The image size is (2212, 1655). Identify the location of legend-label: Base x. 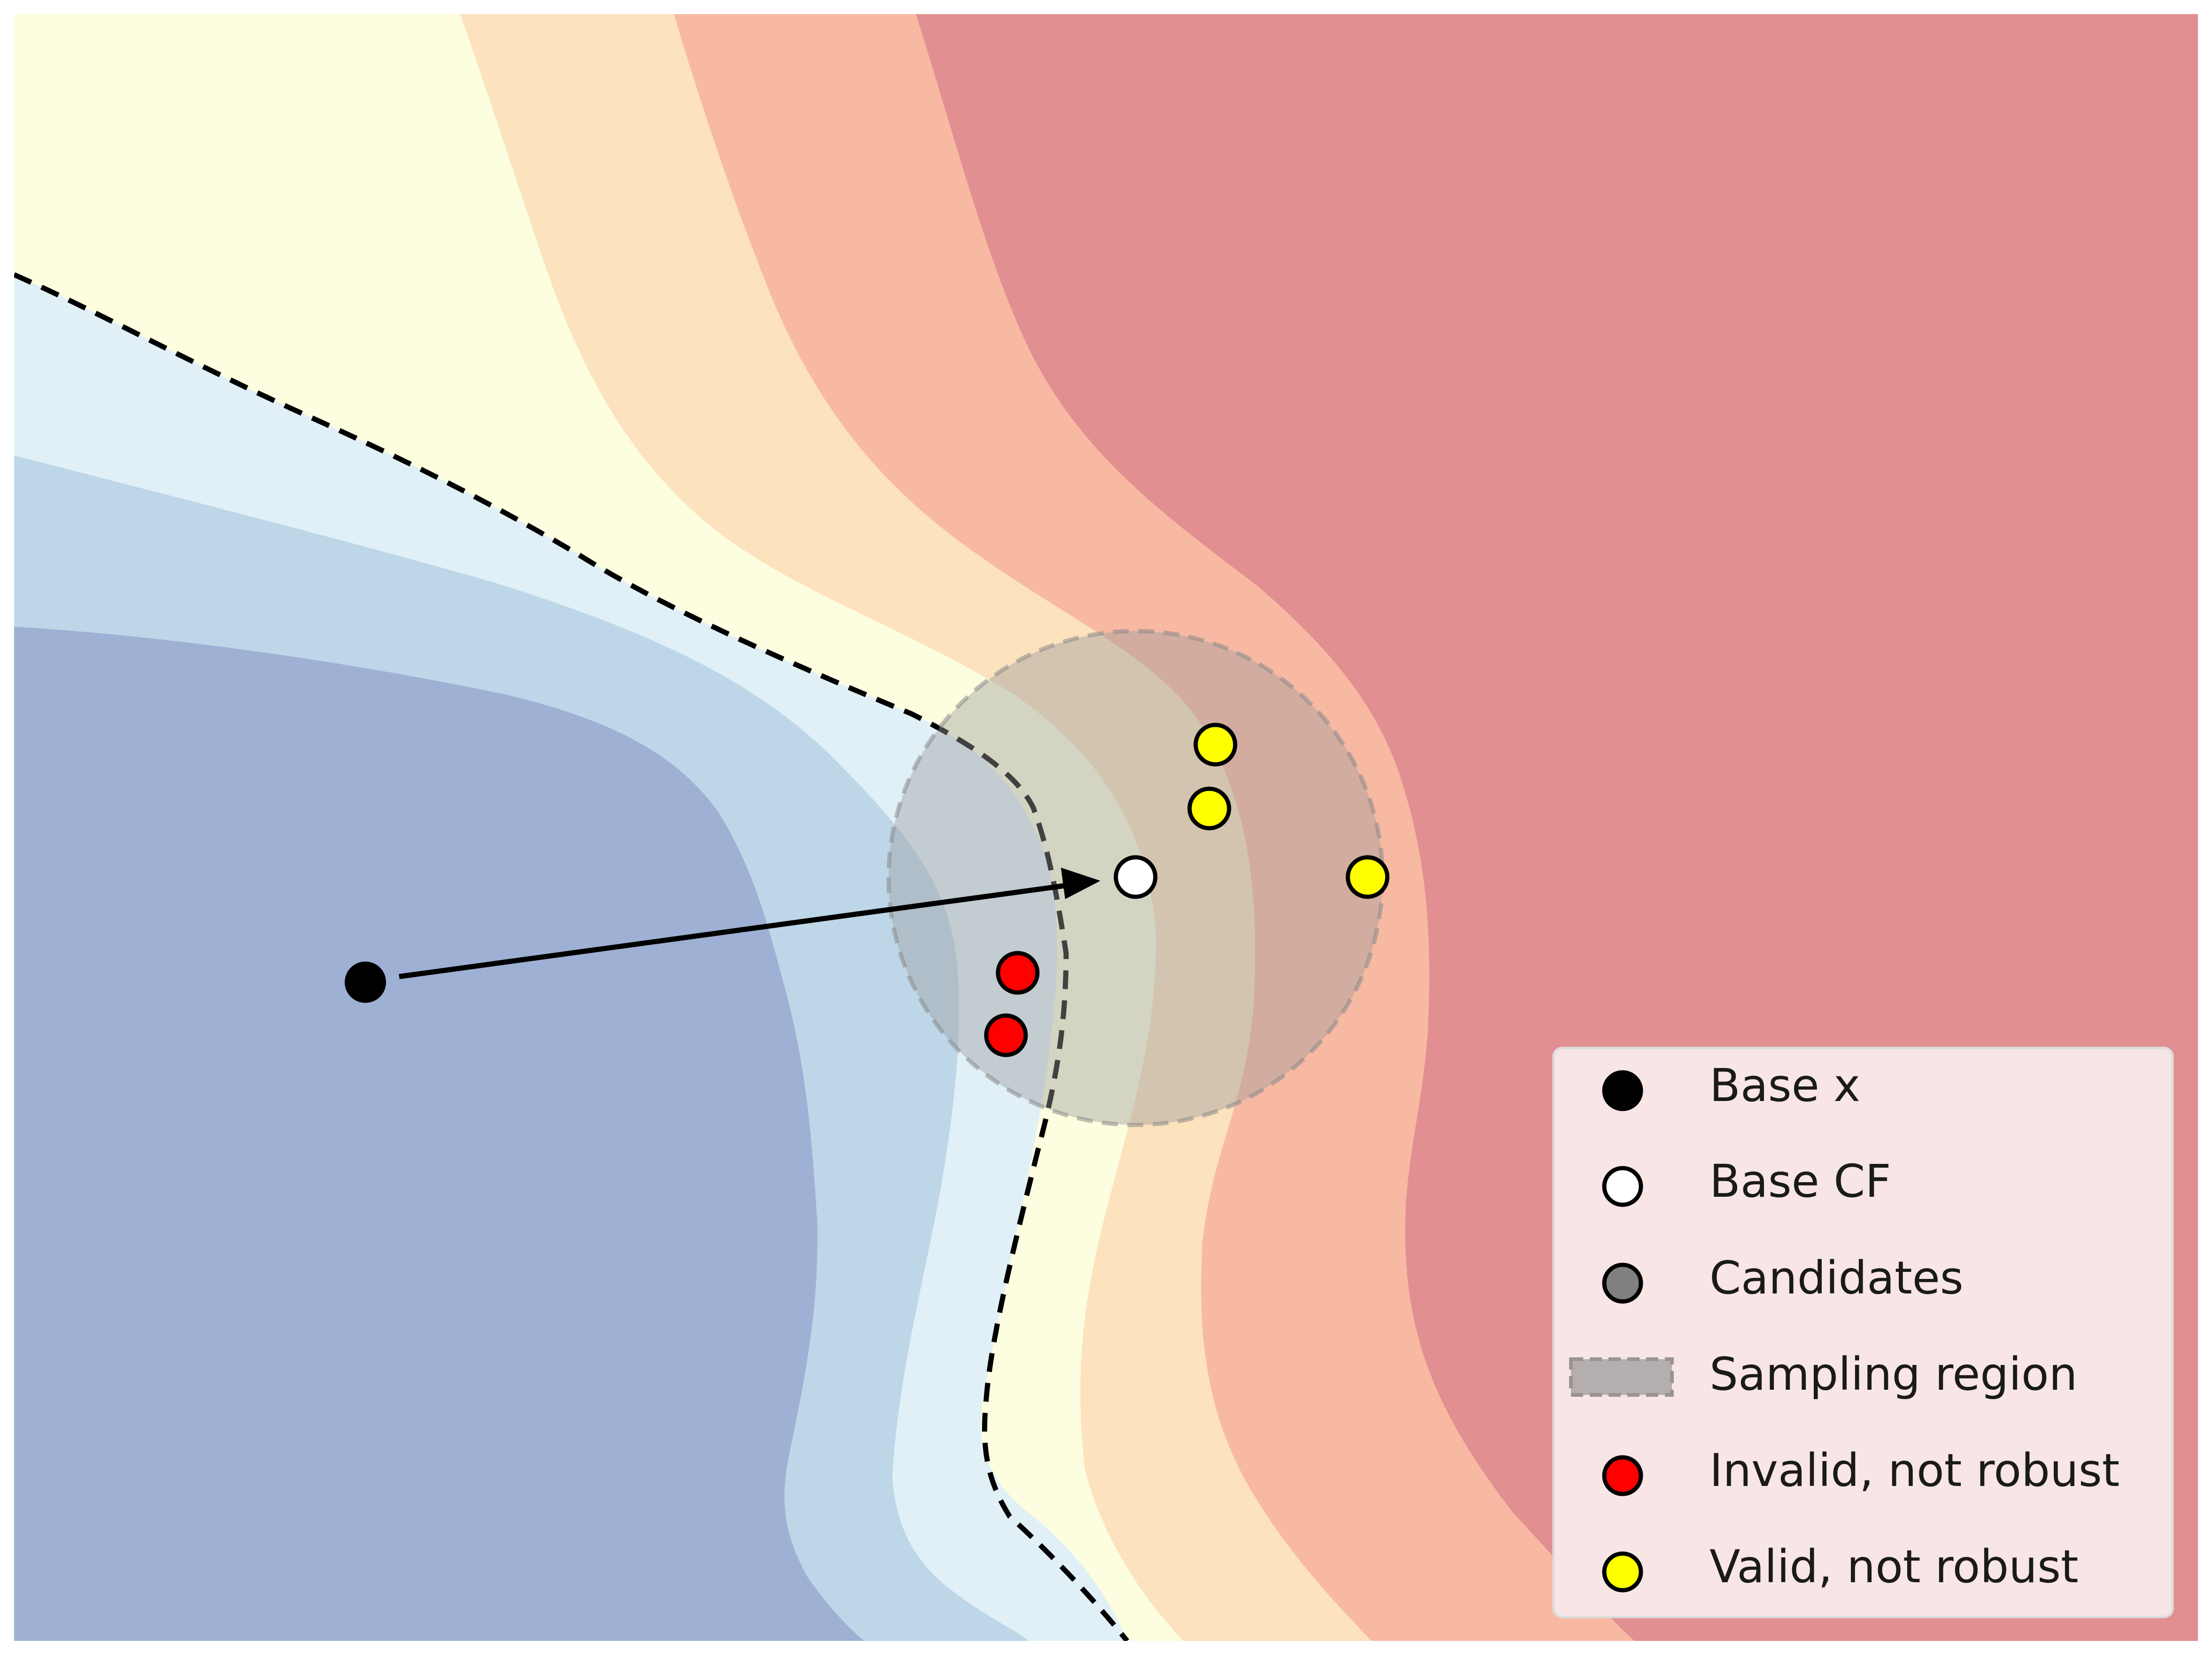
(1785, 1085).